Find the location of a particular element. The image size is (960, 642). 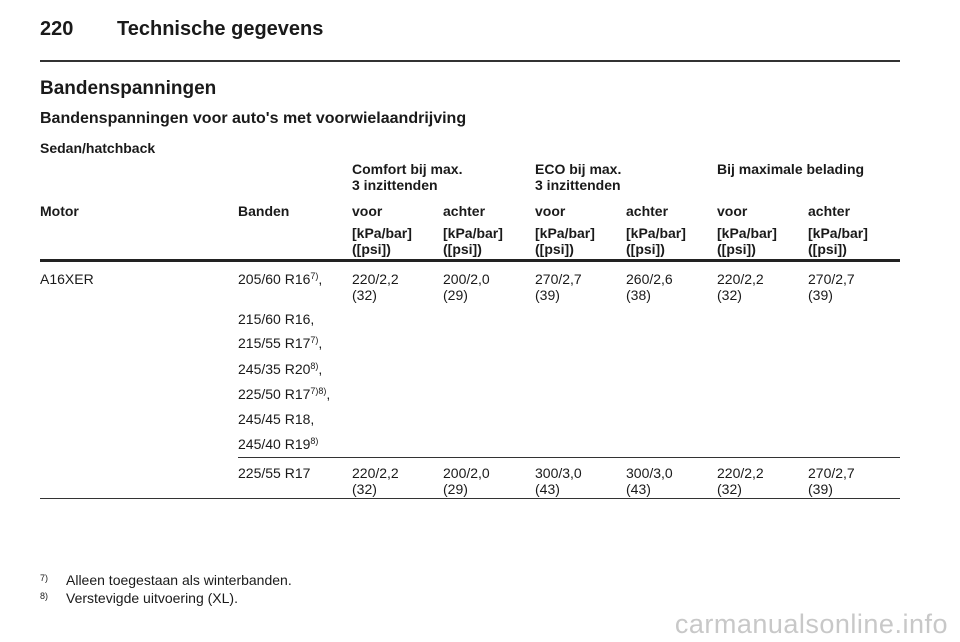

pressure-cell: 260/2,6 (38) is located at coordinates (649, 287).